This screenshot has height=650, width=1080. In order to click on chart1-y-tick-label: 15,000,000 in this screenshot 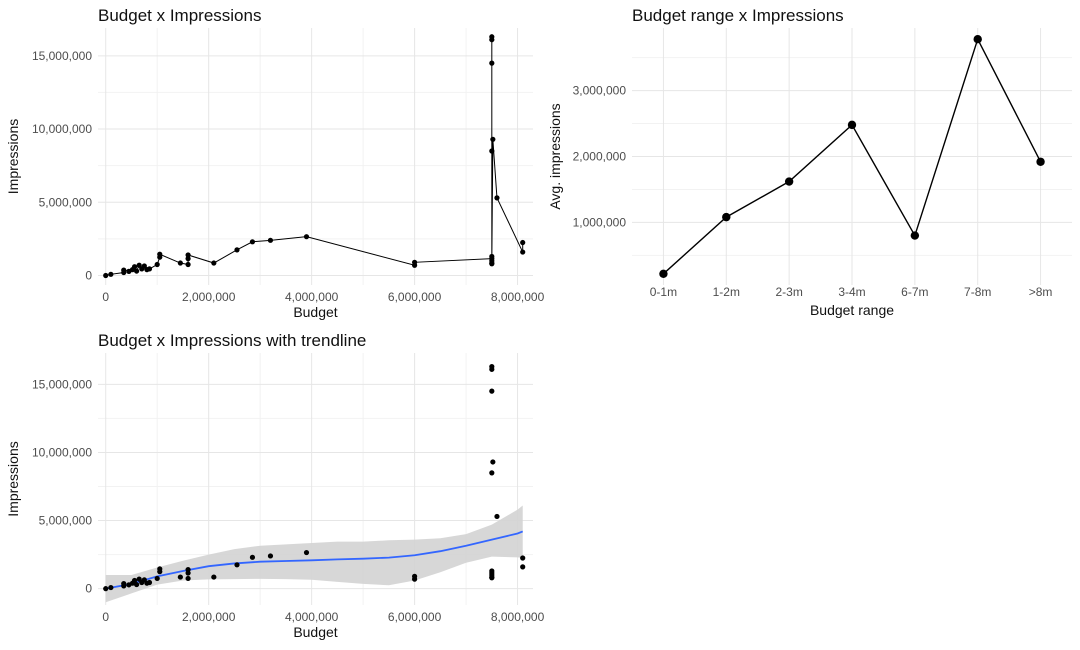, I will do `click(62, 56)`.